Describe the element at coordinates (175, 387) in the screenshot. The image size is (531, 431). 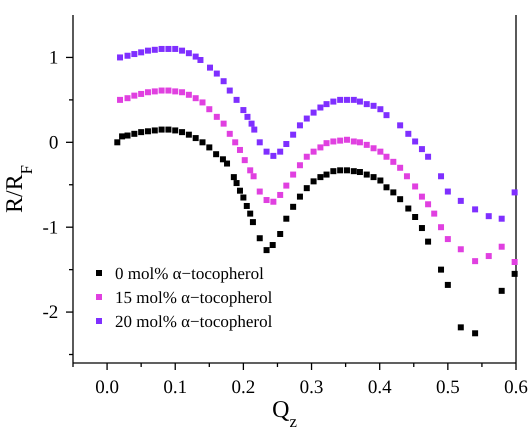
I see `x-tick-label: 0.1` at that location.